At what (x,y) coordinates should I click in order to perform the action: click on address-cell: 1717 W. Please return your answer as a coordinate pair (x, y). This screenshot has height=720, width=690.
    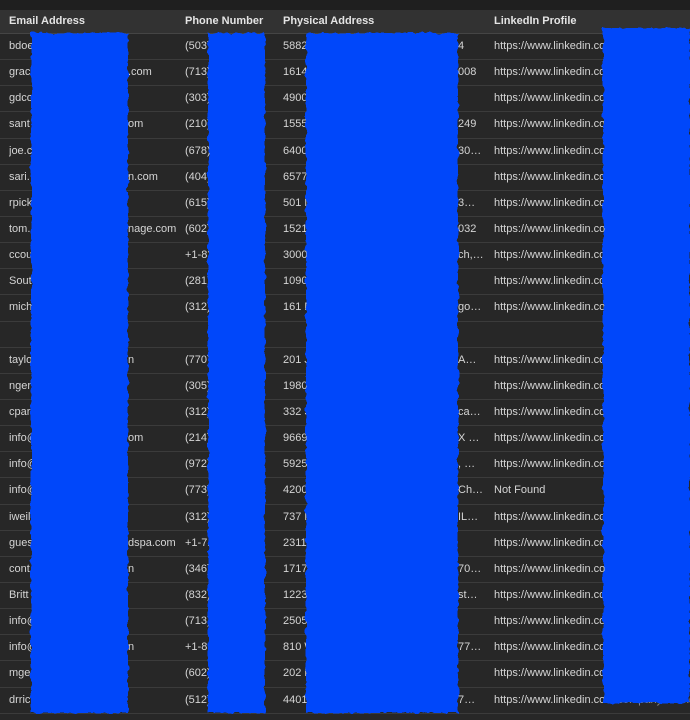
    Looking at the image, I should click on (302, 568).